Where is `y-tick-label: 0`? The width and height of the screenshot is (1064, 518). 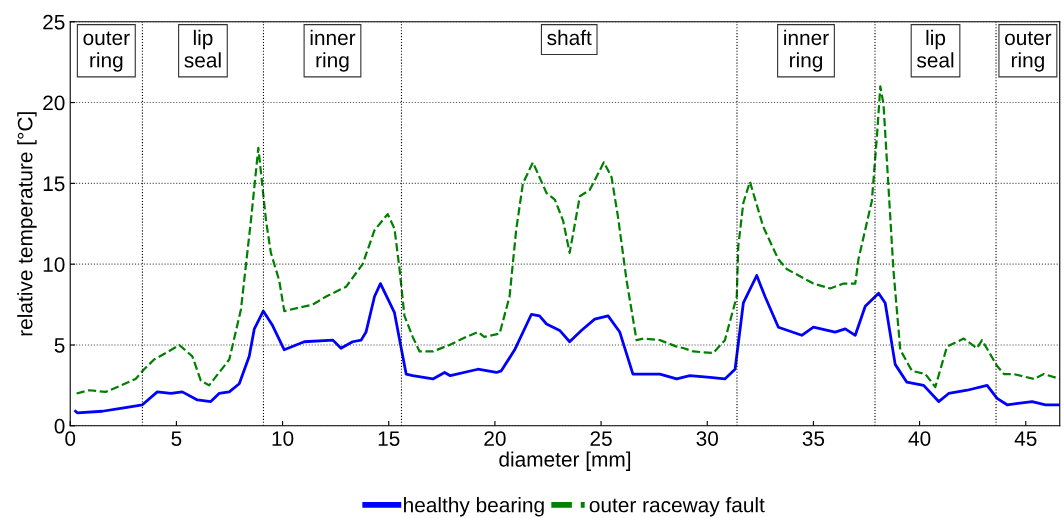
y-tick-label: 0 is located at coordinates (59, 426).